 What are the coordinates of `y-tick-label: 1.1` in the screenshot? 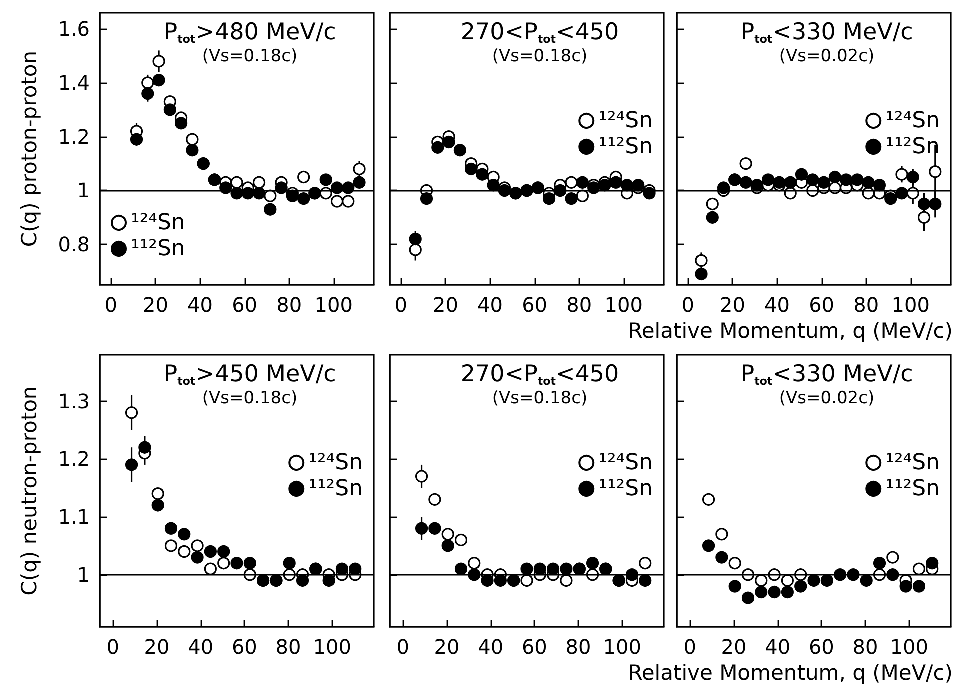 It's located at (74, 517).